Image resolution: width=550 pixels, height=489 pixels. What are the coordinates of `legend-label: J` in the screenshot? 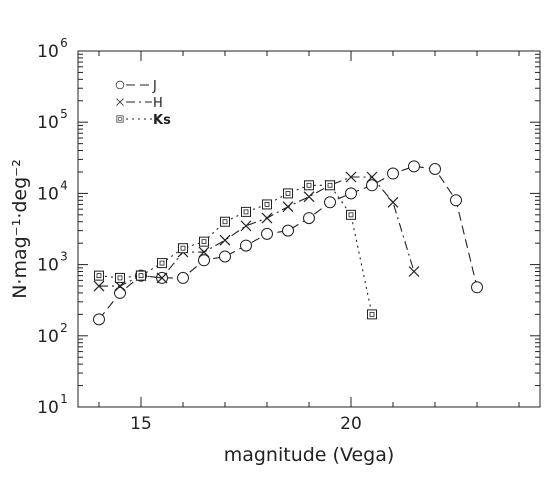 It's located at (154, 86).